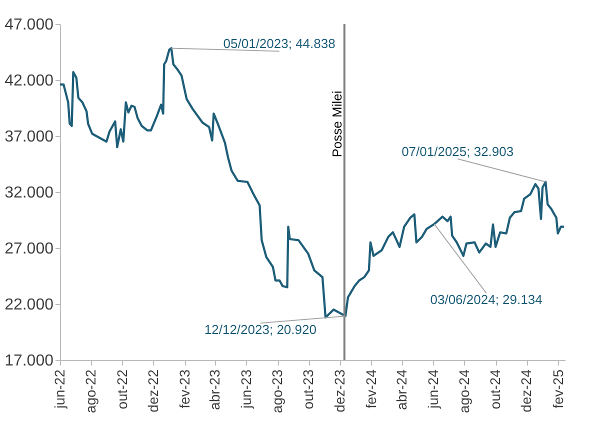 Image resolution: width=614 pixels, height=423 pixels. I want to click on x-tick-label: dez-22, so click(152, 390).